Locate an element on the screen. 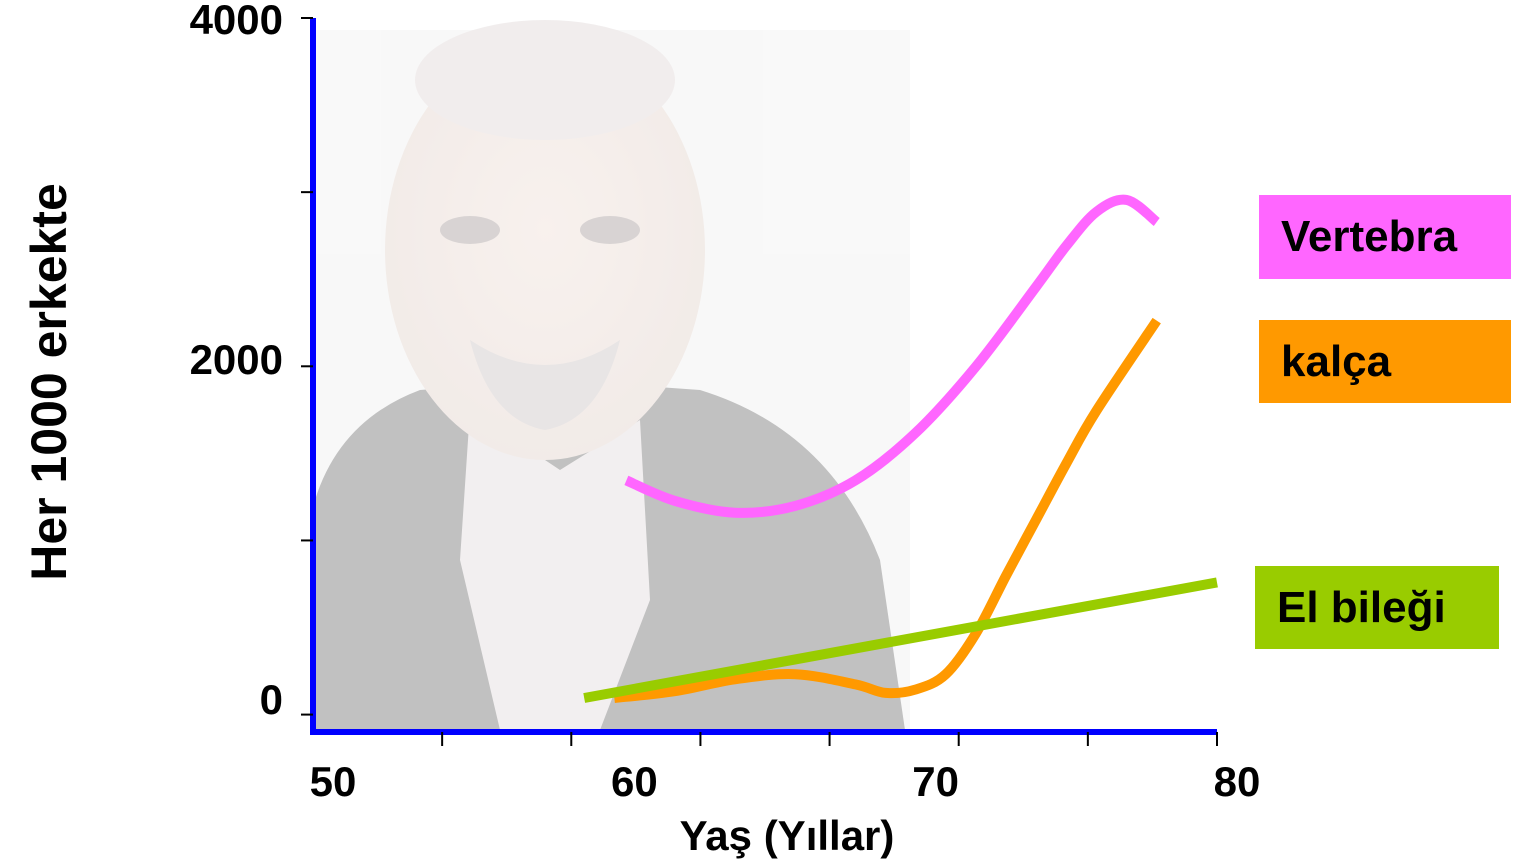 The image size is (1517, 864). legend-label-el-bilegi: El bileği is located at coordinates (1361, 607).